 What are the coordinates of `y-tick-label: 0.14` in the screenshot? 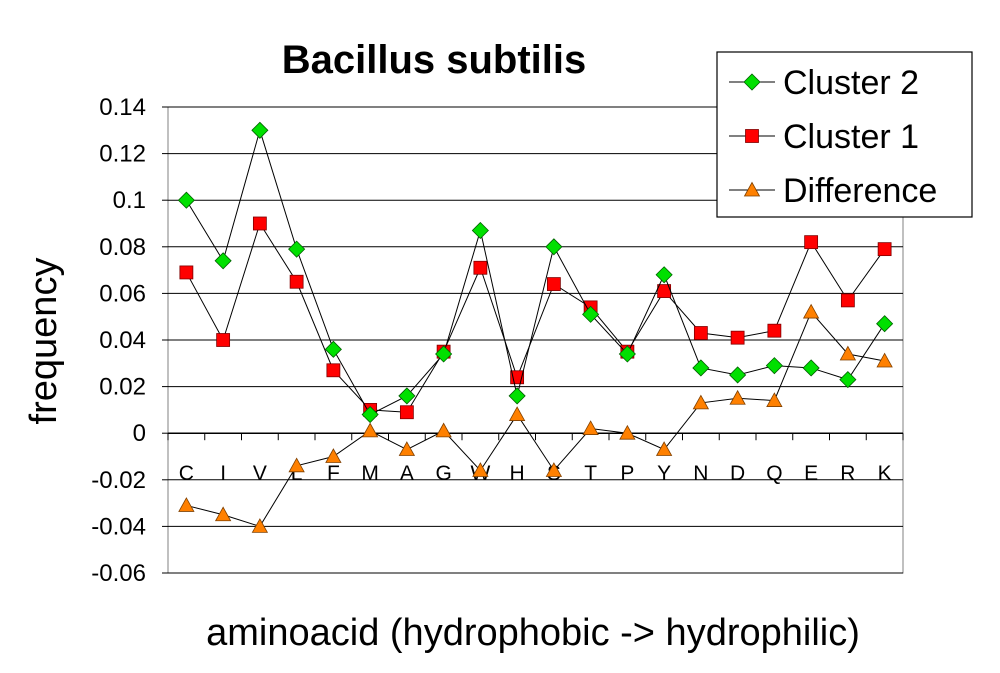 It's located at (122, 107).